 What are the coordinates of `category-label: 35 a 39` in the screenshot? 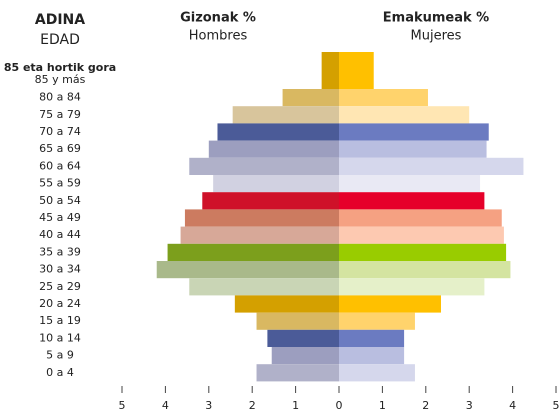 It's located at (60, 251).